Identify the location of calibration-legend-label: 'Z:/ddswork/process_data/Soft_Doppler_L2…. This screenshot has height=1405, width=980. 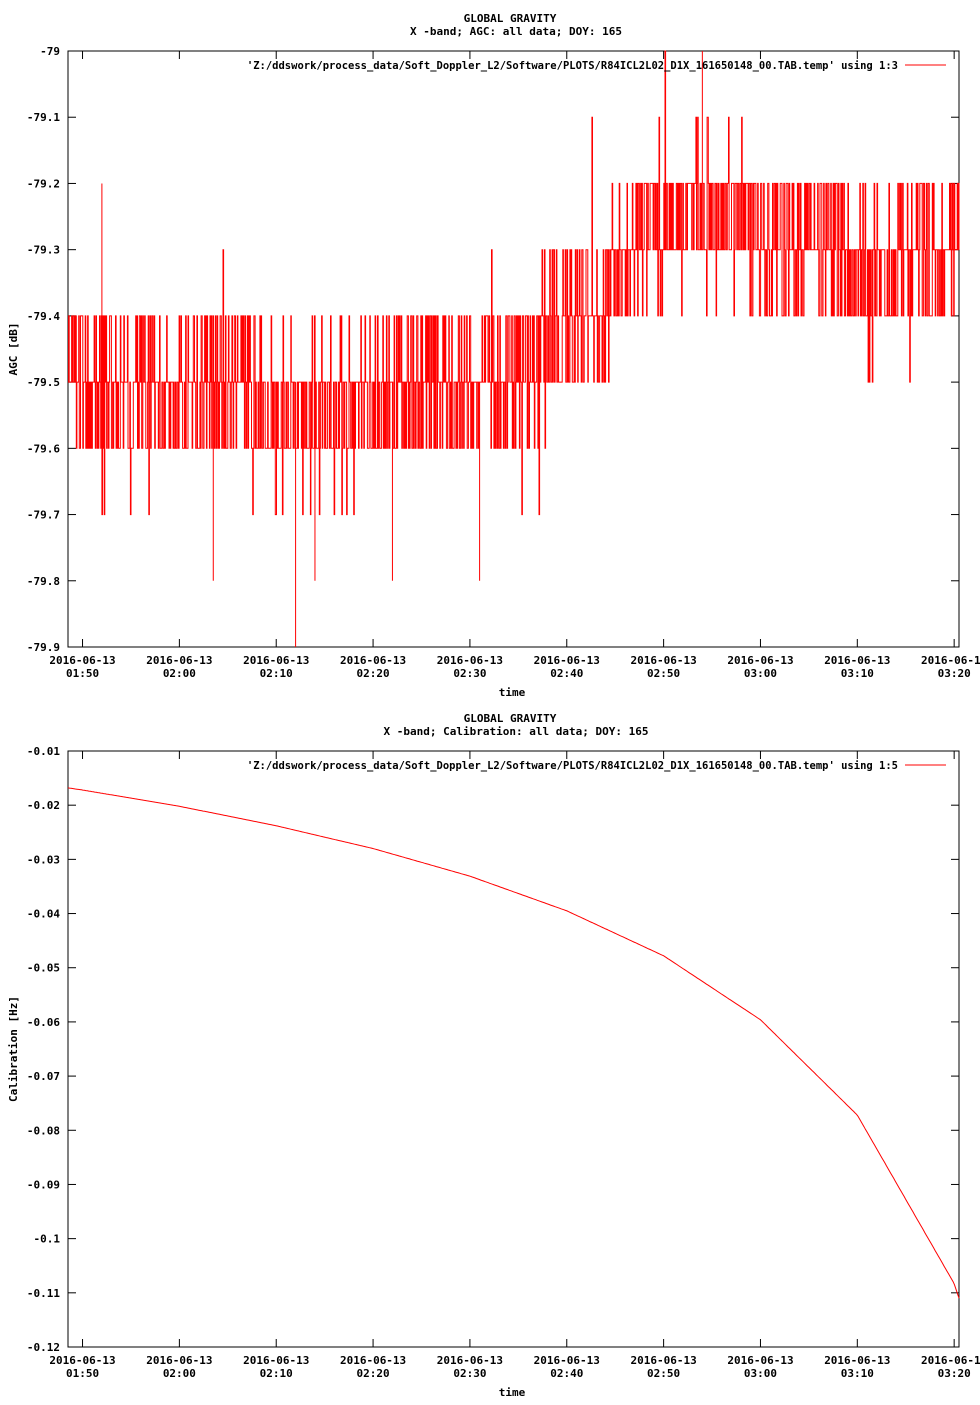
(572, 766).